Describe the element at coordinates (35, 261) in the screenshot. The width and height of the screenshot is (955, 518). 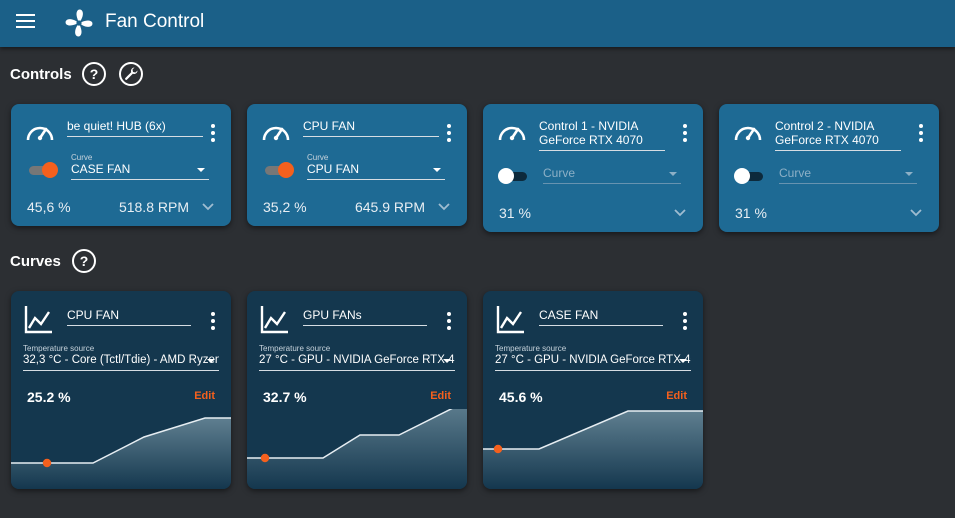
I see `curves-section-title: Curves` at that location.